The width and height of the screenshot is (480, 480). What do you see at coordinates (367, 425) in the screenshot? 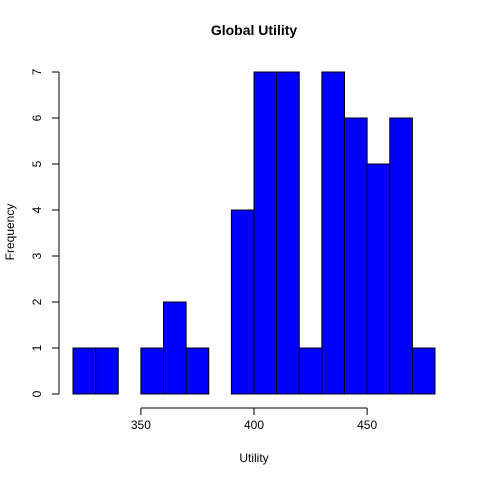
I see `x-tick-label: 450` at bounding box center [367, 425].